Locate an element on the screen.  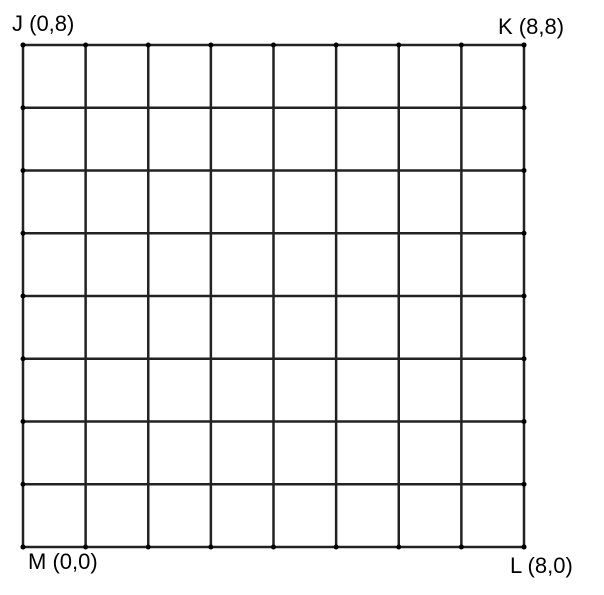
point-label: J (0,8) is located at coordinates (43, 23).